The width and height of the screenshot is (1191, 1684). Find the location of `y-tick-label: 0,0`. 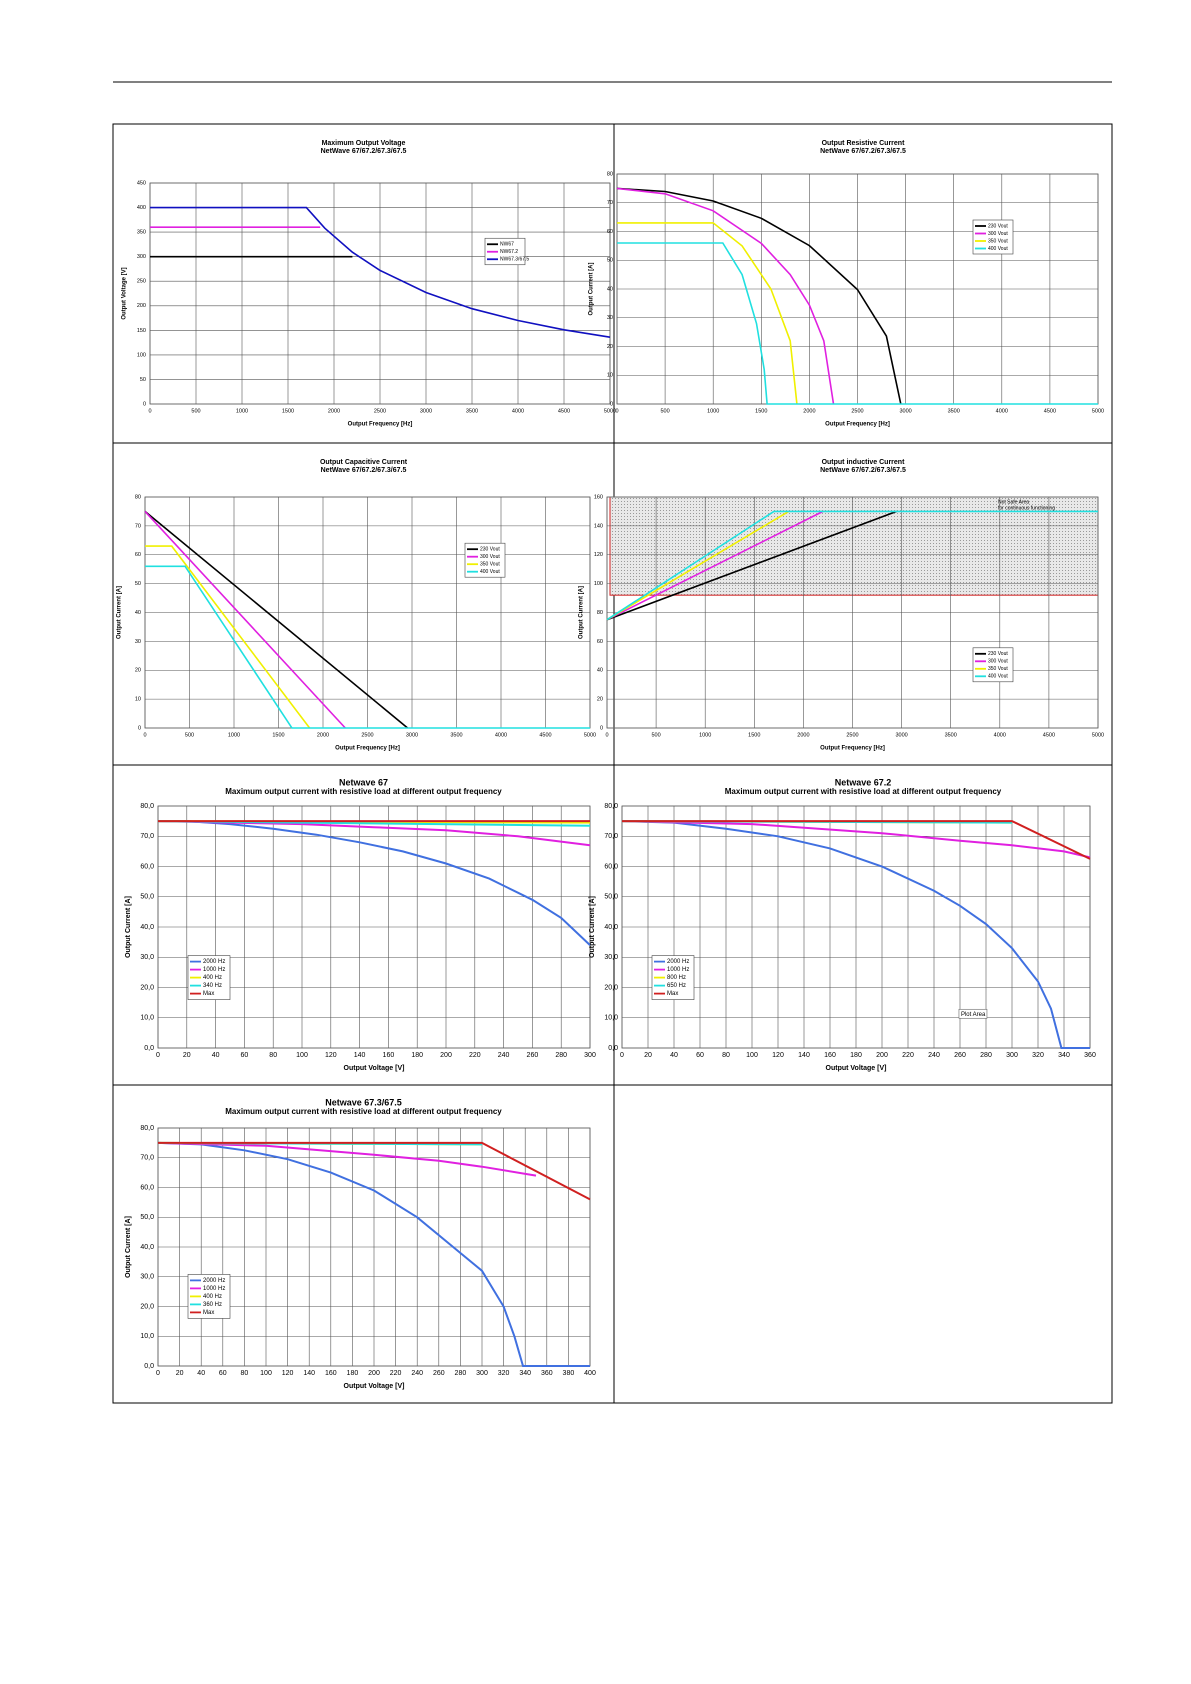

y-tick-label: 0,0 is located at coordinates (149, 1048).